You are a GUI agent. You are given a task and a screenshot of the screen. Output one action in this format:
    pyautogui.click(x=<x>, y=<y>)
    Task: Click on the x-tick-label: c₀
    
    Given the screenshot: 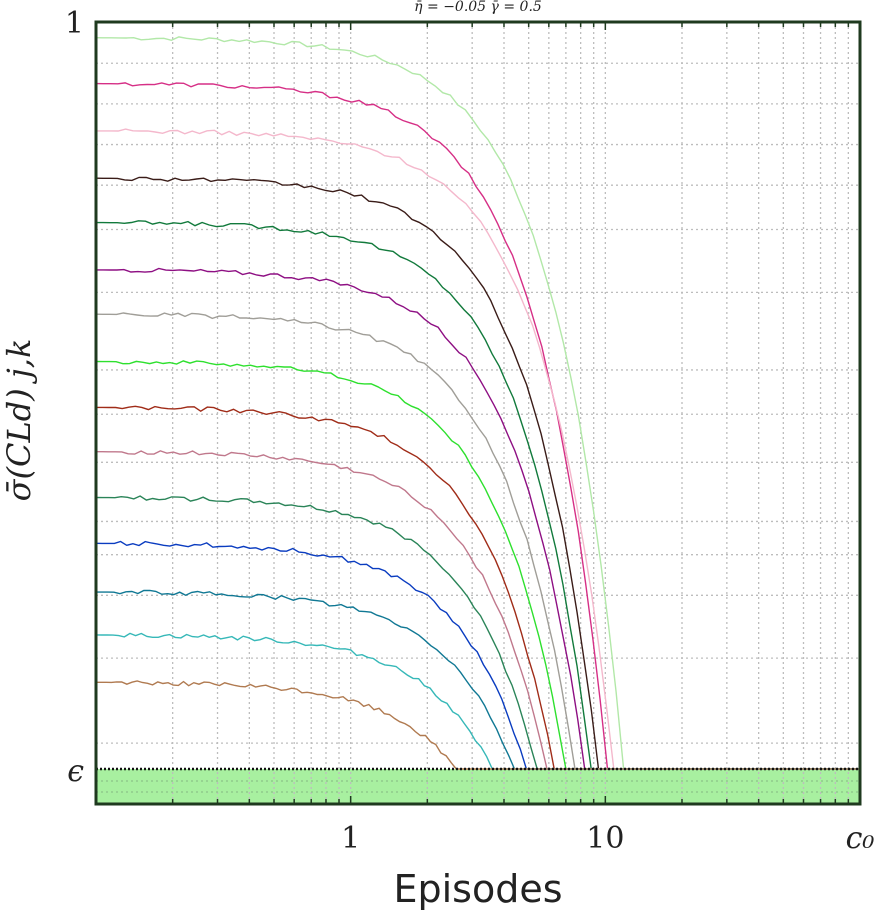 What is the action you would take?
    pyautogui.click(x=860, y=838)
    